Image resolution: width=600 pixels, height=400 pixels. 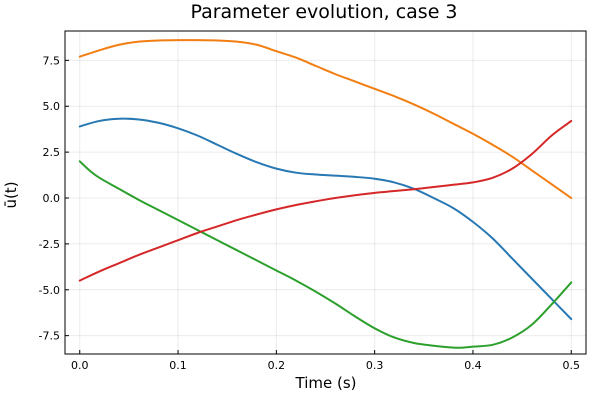 I want to click on y-axis-label: ū(t), so click(x=11, y=194).